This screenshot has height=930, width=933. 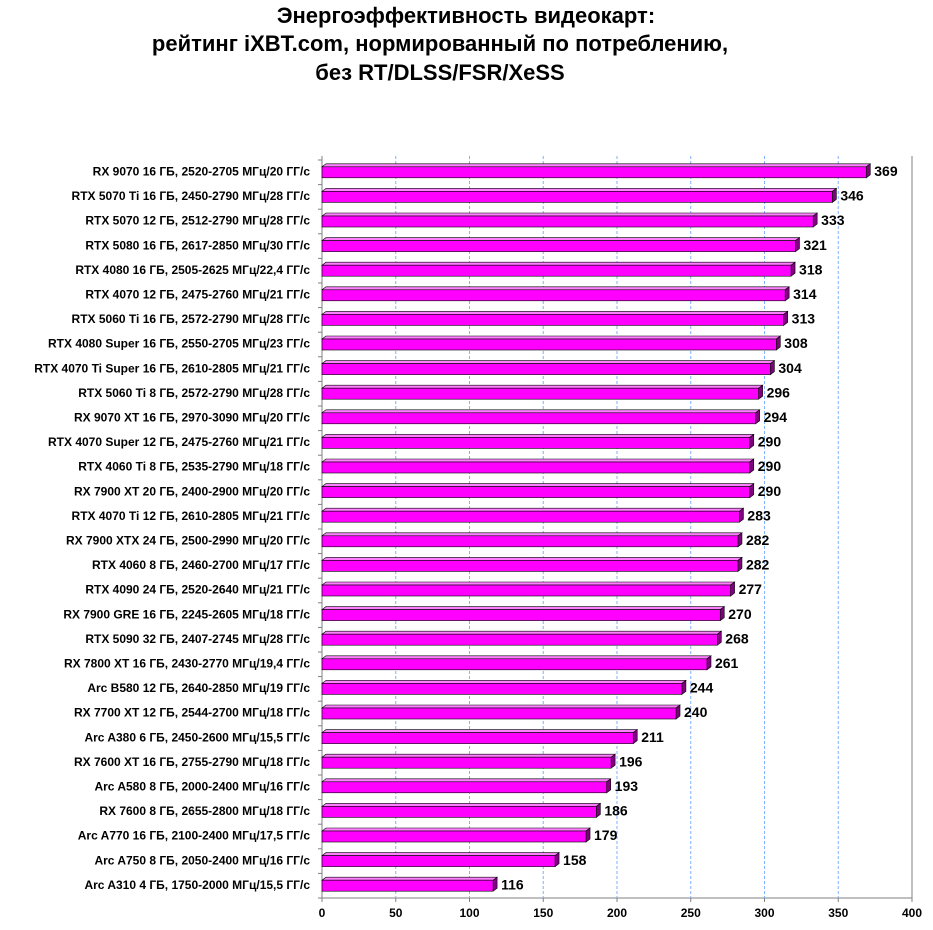 What do you see at coordinates (740, 614) in the screenshot?
I see `value-label: 270` at bounding box center [740, 614].